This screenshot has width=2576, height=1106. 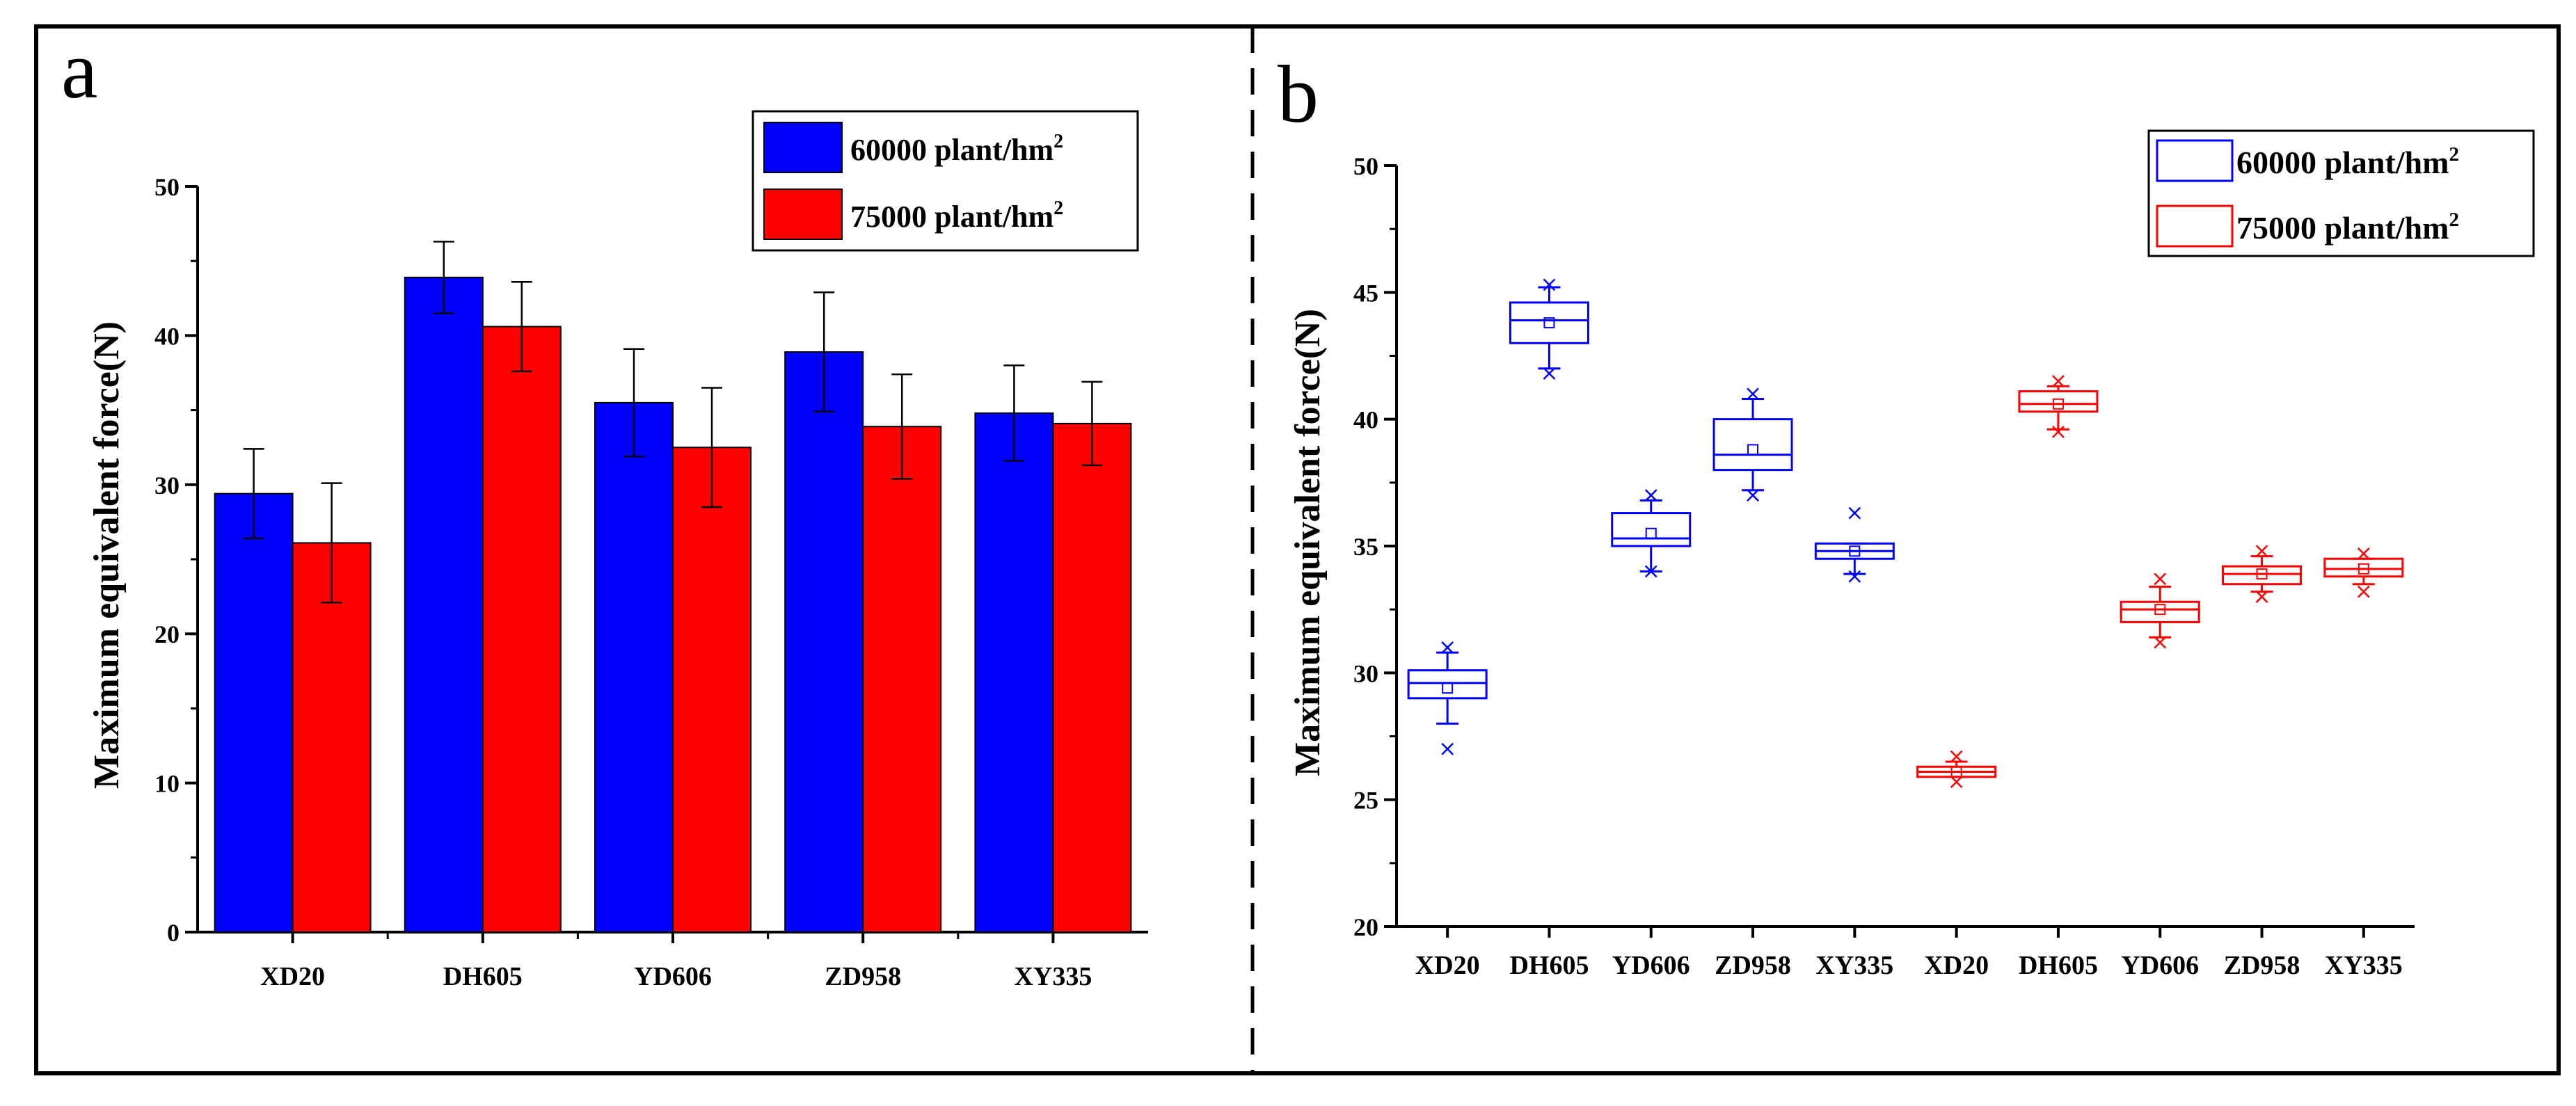 I want to click on panel-a-label: a, so click(x=79, y=69).